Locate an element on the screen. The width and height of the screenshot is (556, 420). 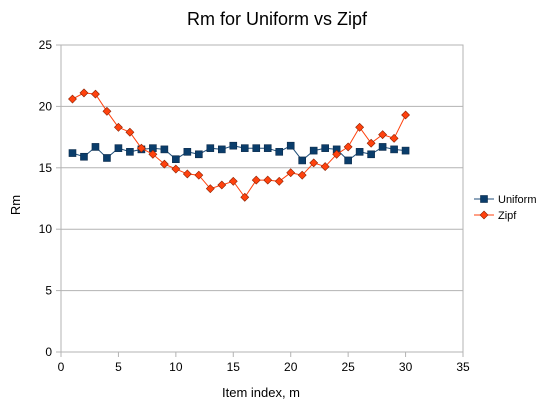
legend-label: Zipf is located at coordinates (507, 216).